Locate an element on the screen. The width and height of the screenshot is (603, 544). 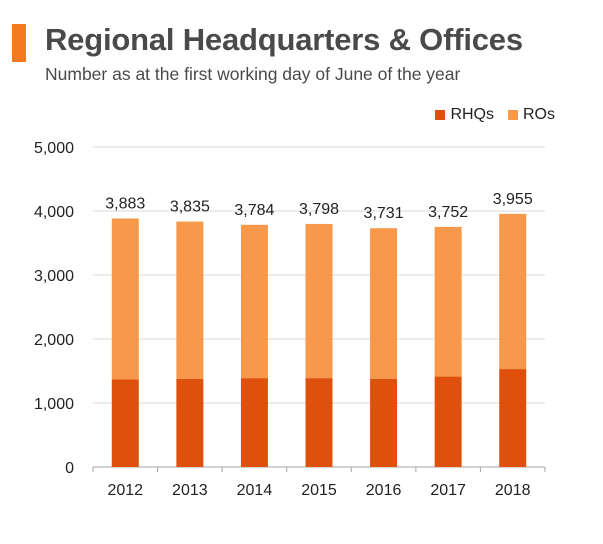
legend-label-rhqs: RHQs is located at coordinates (472, 114).